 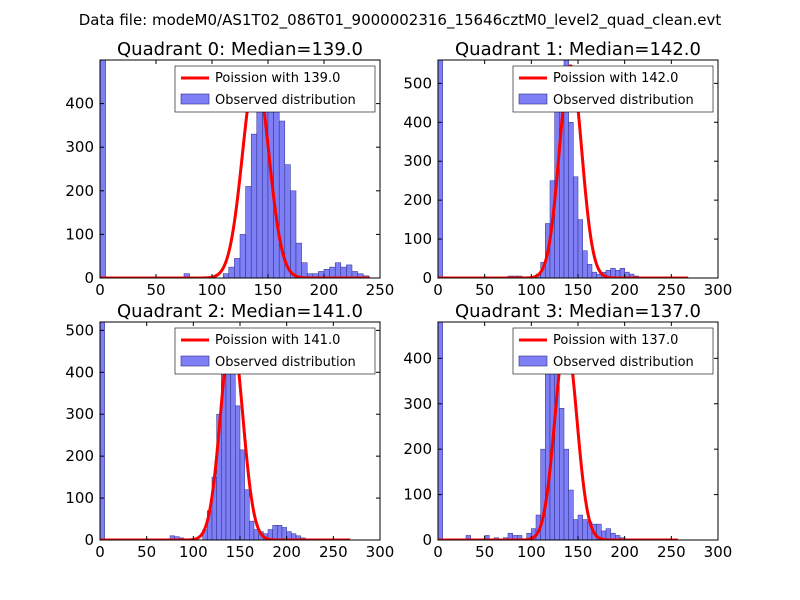 I want to click on panel-title: Quadrant 1: Median=142.0, so click(x=578, y=49).